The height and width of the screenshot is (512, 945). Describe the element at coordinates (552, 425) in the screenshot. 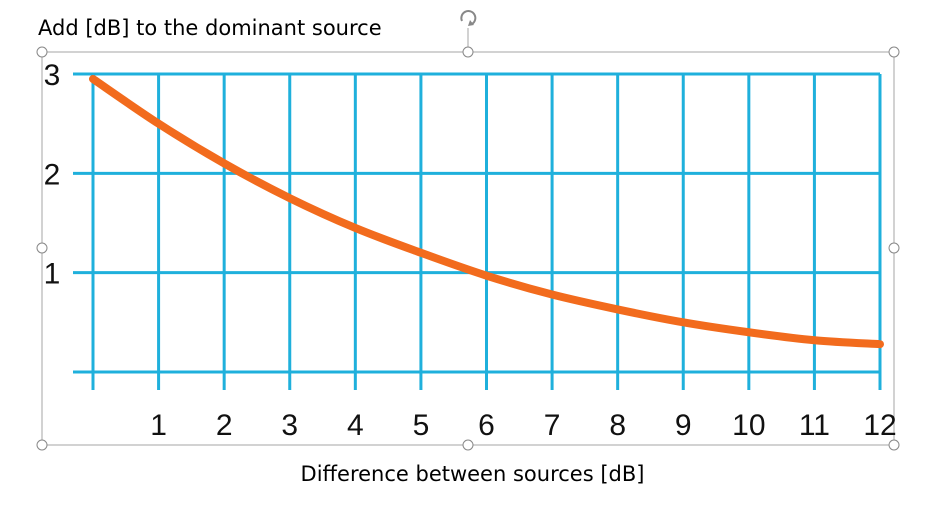

I see `x-tick-label: 7` at that location.